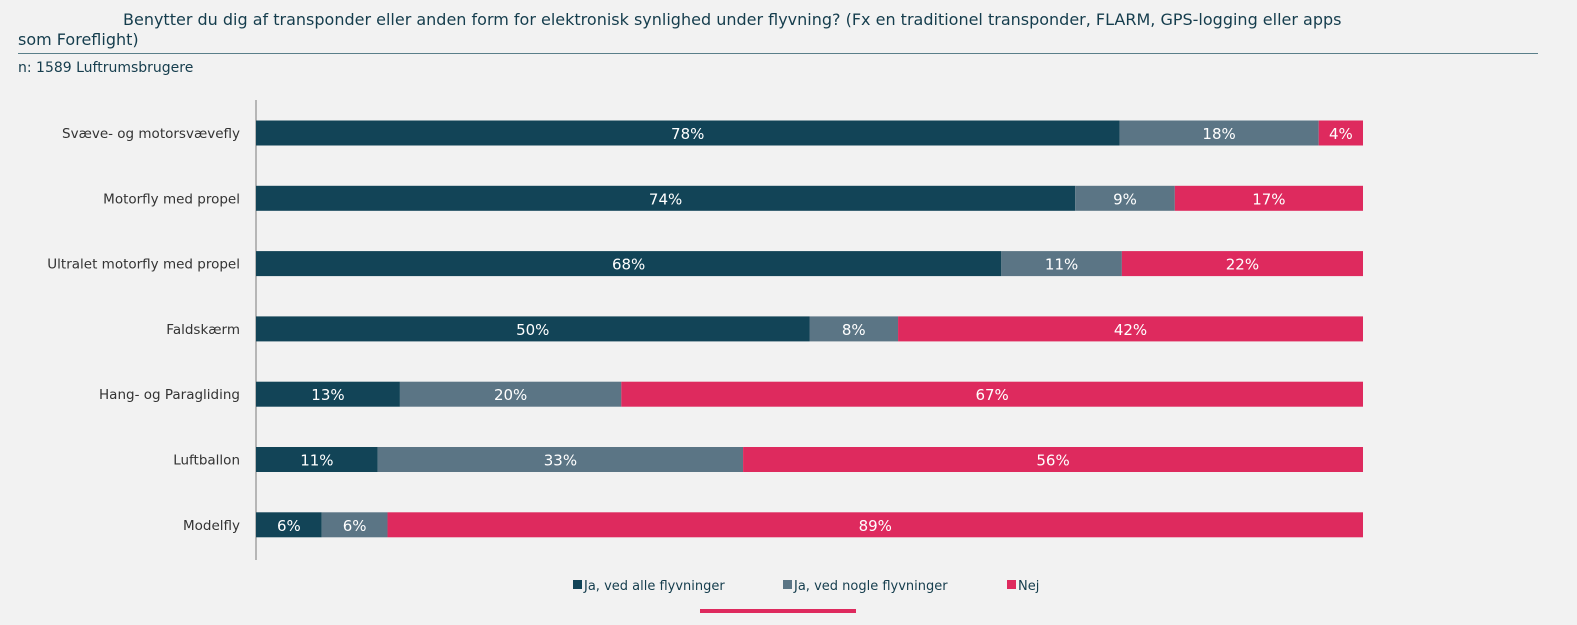 Image resolution: width=1577 pixels, height=625 pixels. Describe the element at coordinates (654, 586) in the screenshot. I see `legend-label: Ja, ved alle flyvninger` at that location.